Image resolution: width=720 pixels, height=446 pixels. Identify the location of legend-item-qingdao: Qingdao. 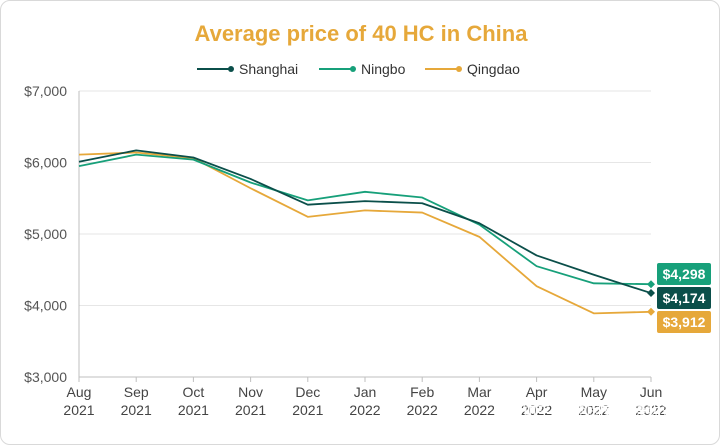
(472, 69).